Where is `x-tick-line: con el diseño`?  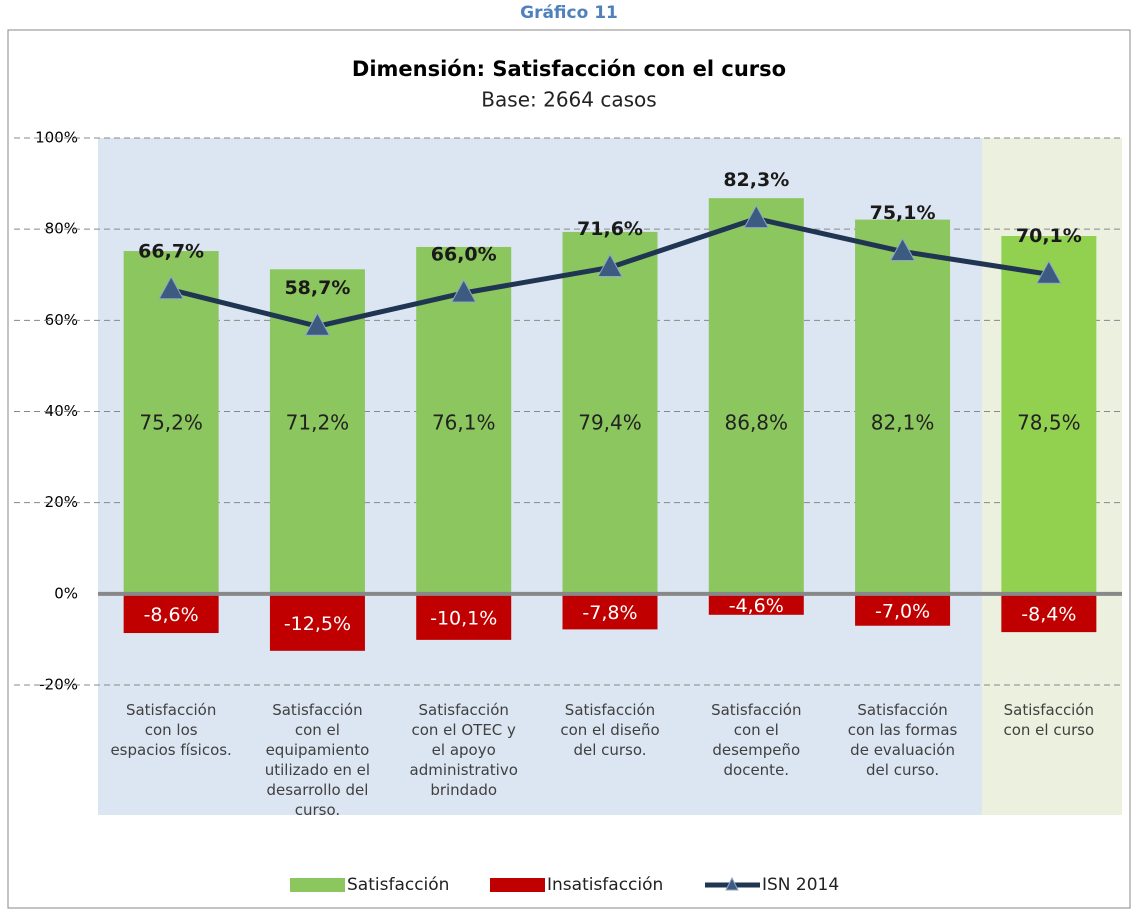
x-tick-line: con el diseño is located at coordinates (609, 730).